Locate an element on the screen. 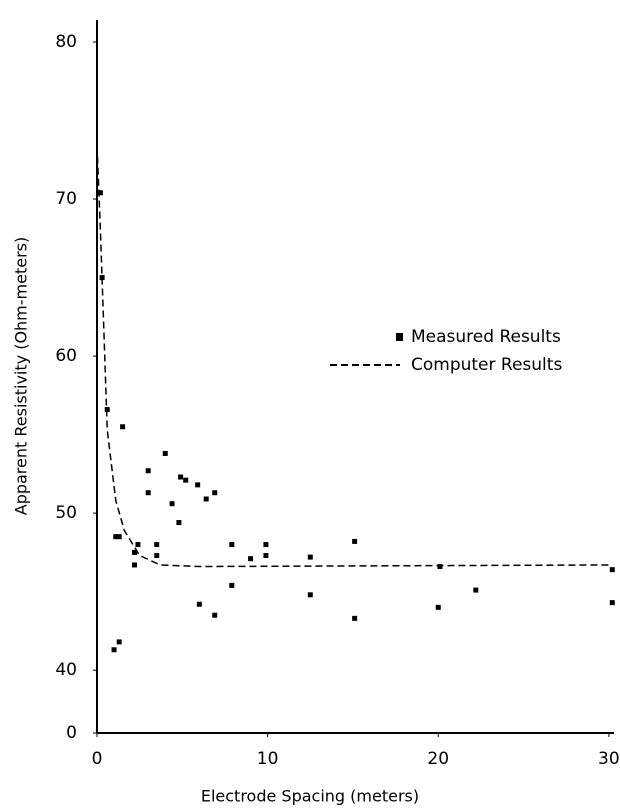  y-tick-label: 0 is located at coordinates (71, 733).